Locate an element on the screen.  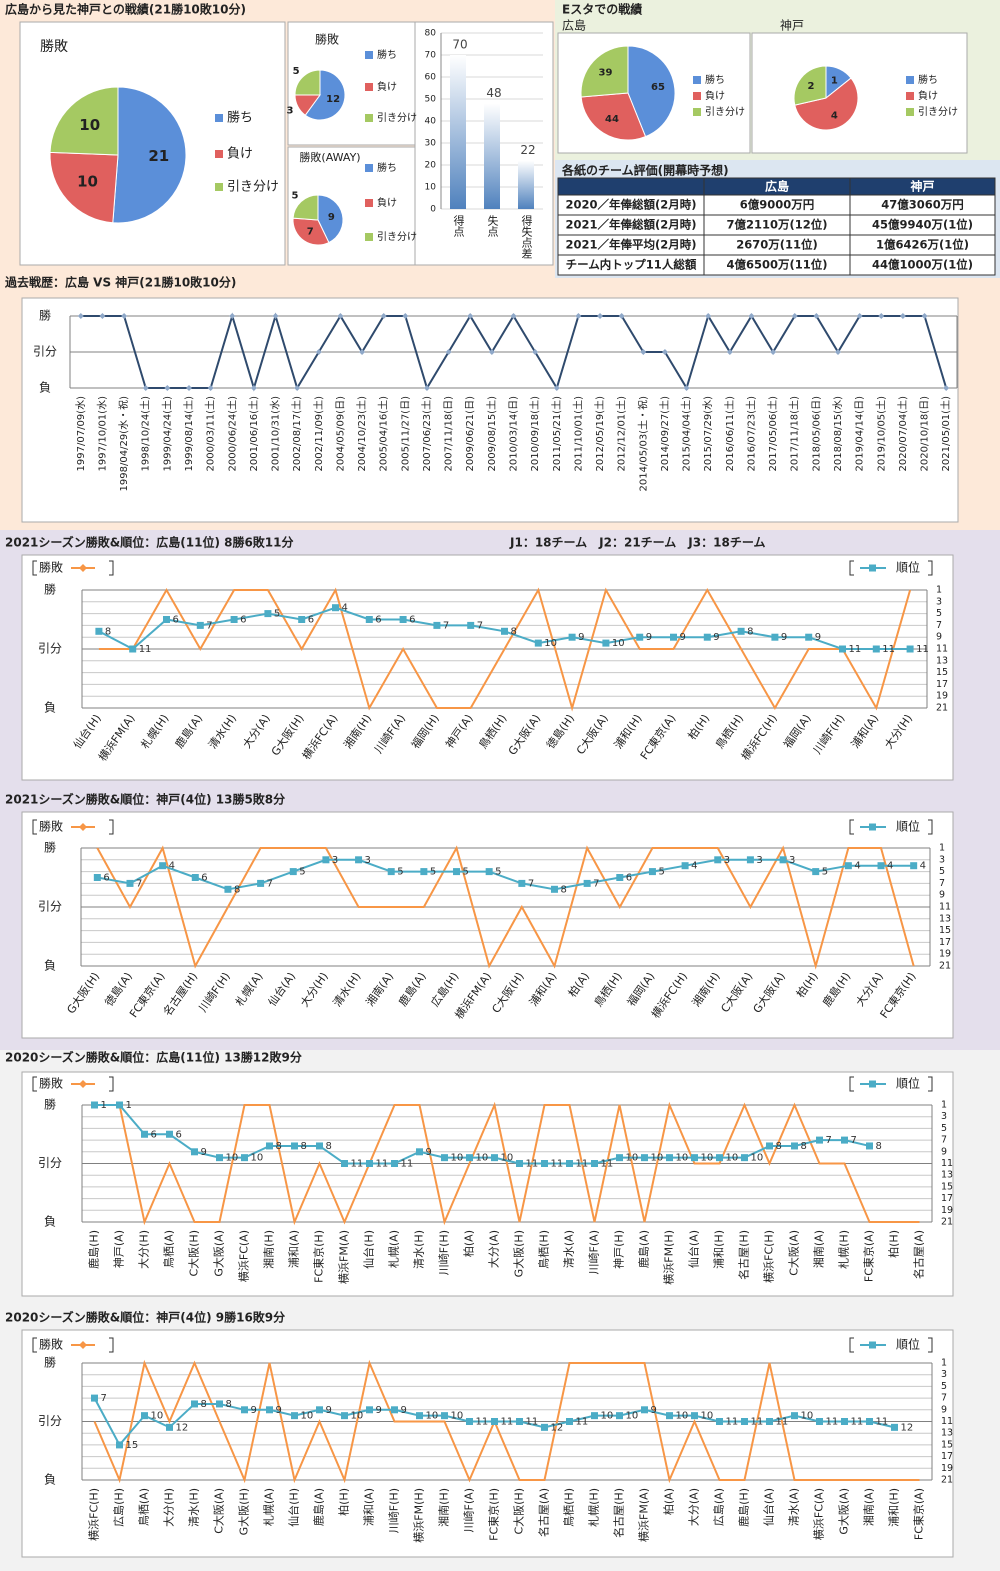
x-tick-label: 2019/04/14(日) is located at coordinates (860, 434).